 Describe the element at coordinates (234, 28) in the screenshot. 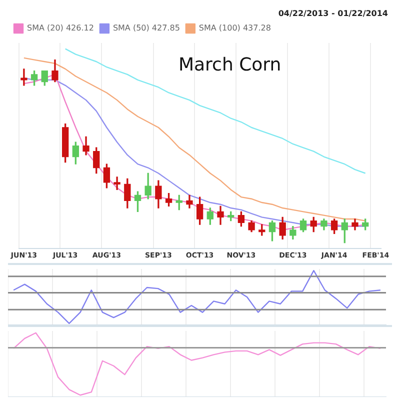

I see `legend-label: SMA (100) 437.28` at that location.